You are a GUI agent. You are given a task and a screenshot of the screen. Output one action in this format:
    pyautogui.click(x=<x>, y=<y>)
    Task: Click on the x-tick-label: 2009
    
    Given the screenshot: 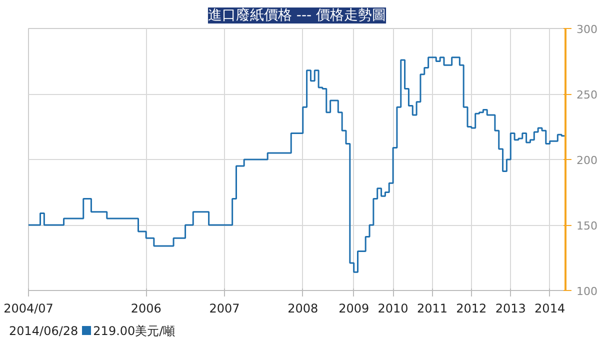 What is the action you would take?
    pyautogui.click(x=354, y=309)
    